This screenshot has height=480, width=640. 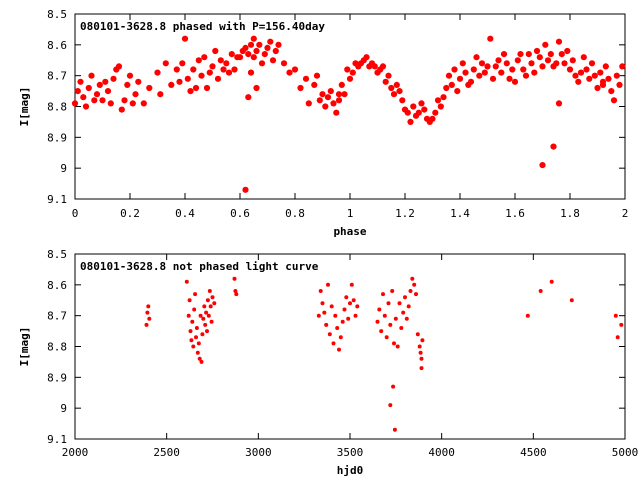 I want to click on y-tick-label: 8.6, so click(x=57, y=285).